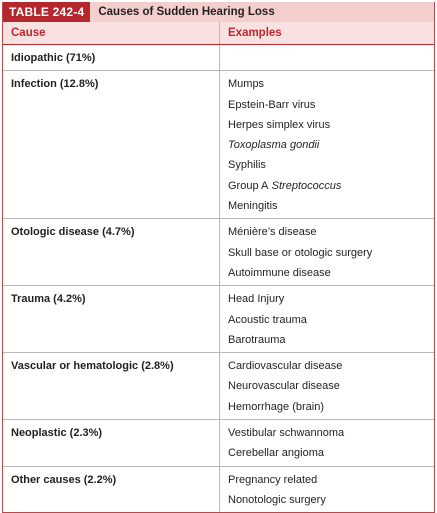 The image size is (437, 513). I want to click on example: Acoustic trauma, so click(327, 320).